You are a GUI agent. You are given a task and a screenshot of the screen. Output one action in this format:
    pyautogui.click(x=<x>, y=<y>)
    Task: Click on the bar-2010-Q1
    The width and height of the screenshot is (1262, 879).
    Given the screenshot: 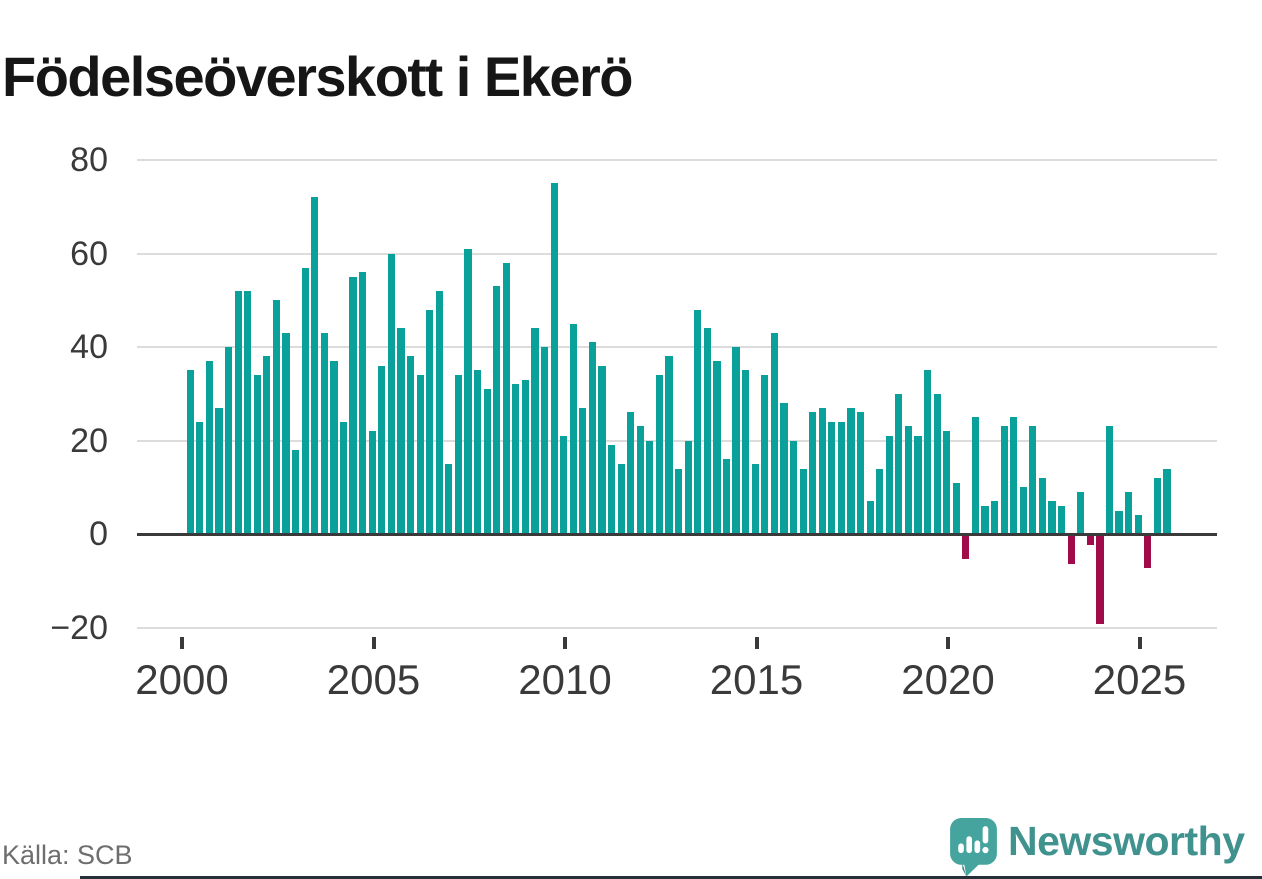 What is the action you would take?
    pyautogui.click(x=573, y=429)
    